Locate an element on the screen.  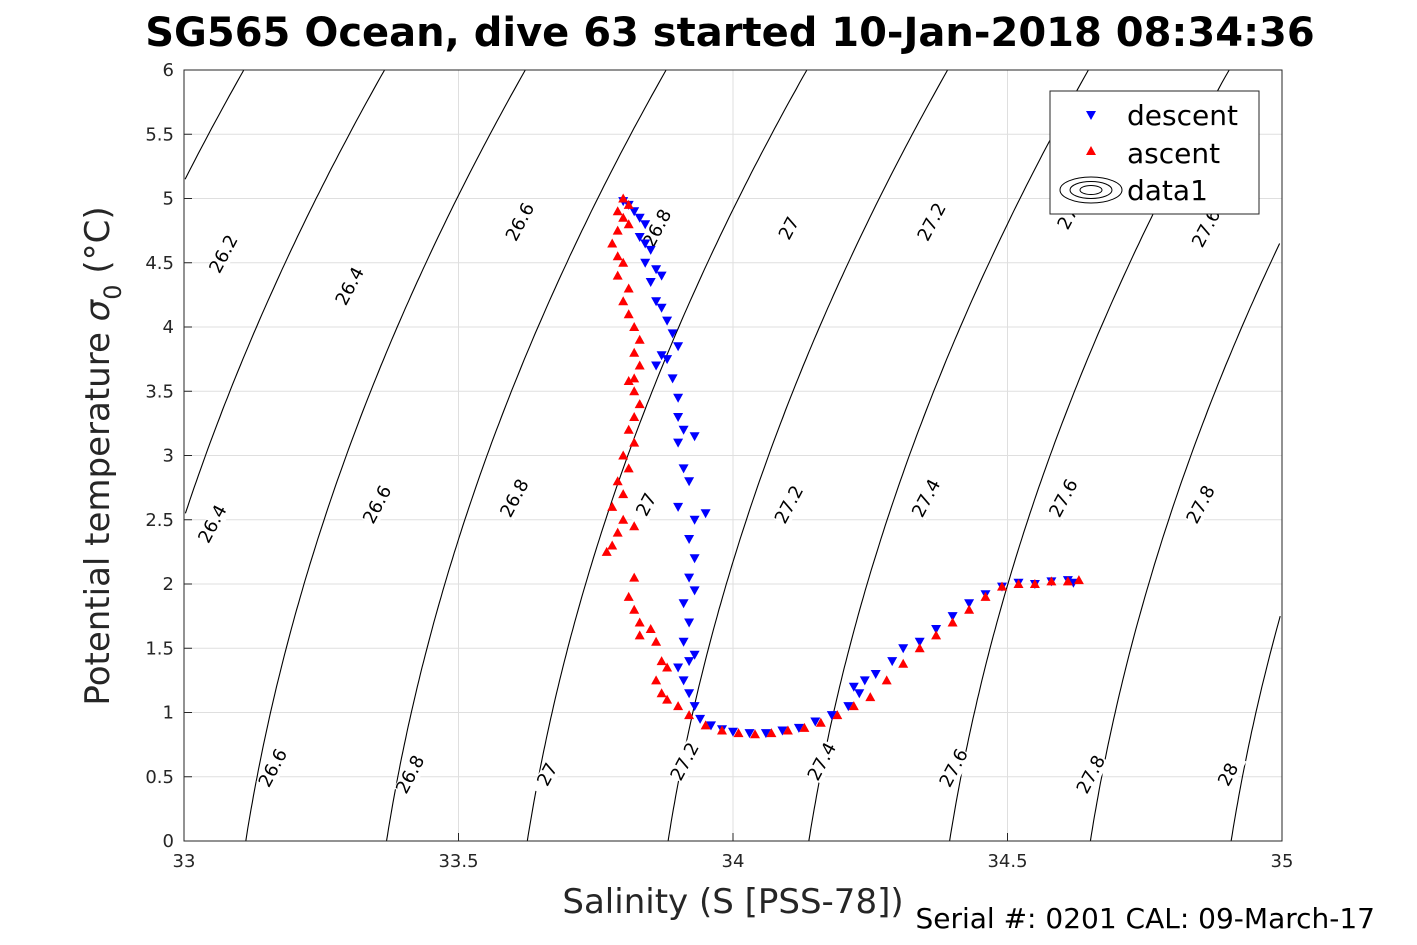
contour-label: 27.4 is located at coordinates (822, 761).